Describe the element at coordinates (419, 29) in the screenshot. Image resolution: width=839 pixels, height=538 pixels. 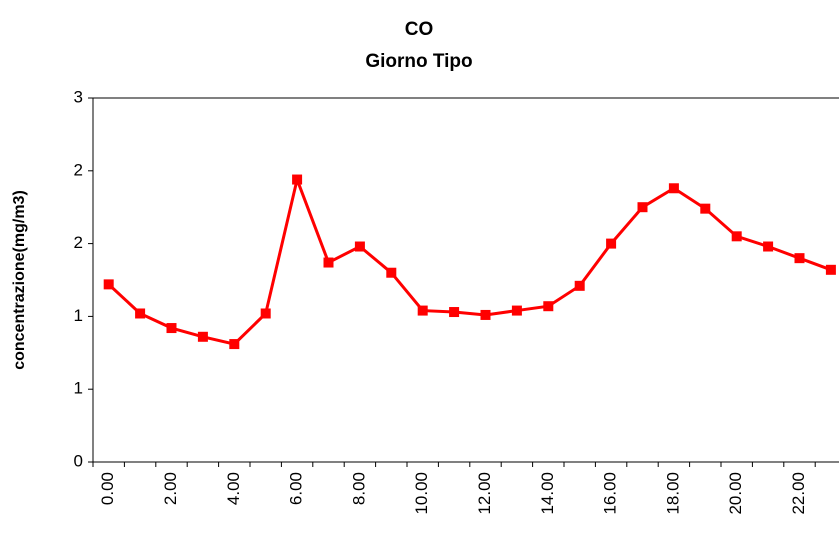
I see `chart-title: CO` at that location.